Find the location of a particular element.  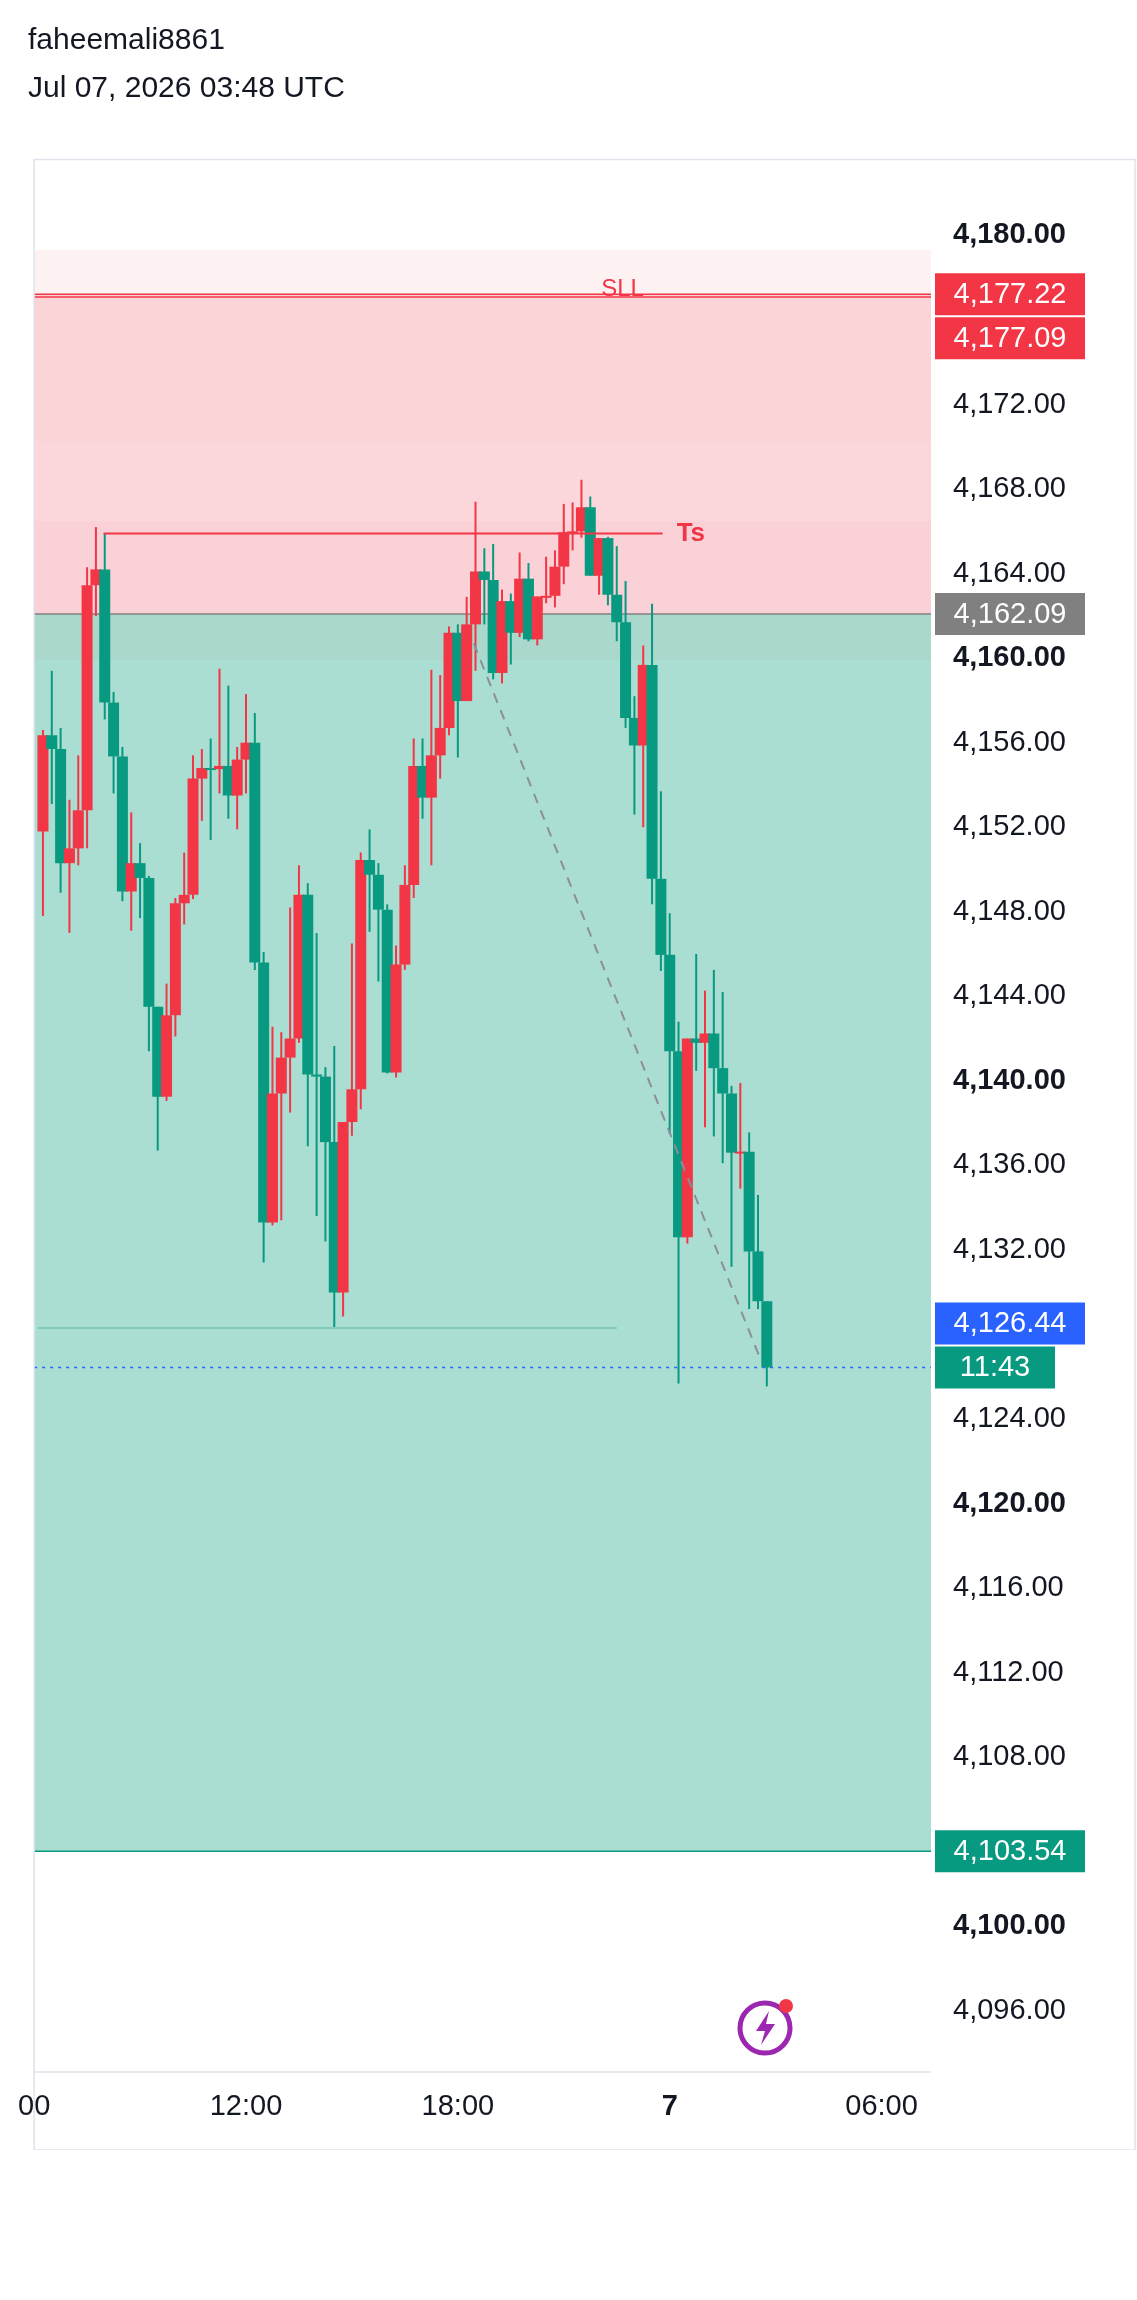

y-tick-label: 4,136.00 is located at coordinates (1009, 1163).